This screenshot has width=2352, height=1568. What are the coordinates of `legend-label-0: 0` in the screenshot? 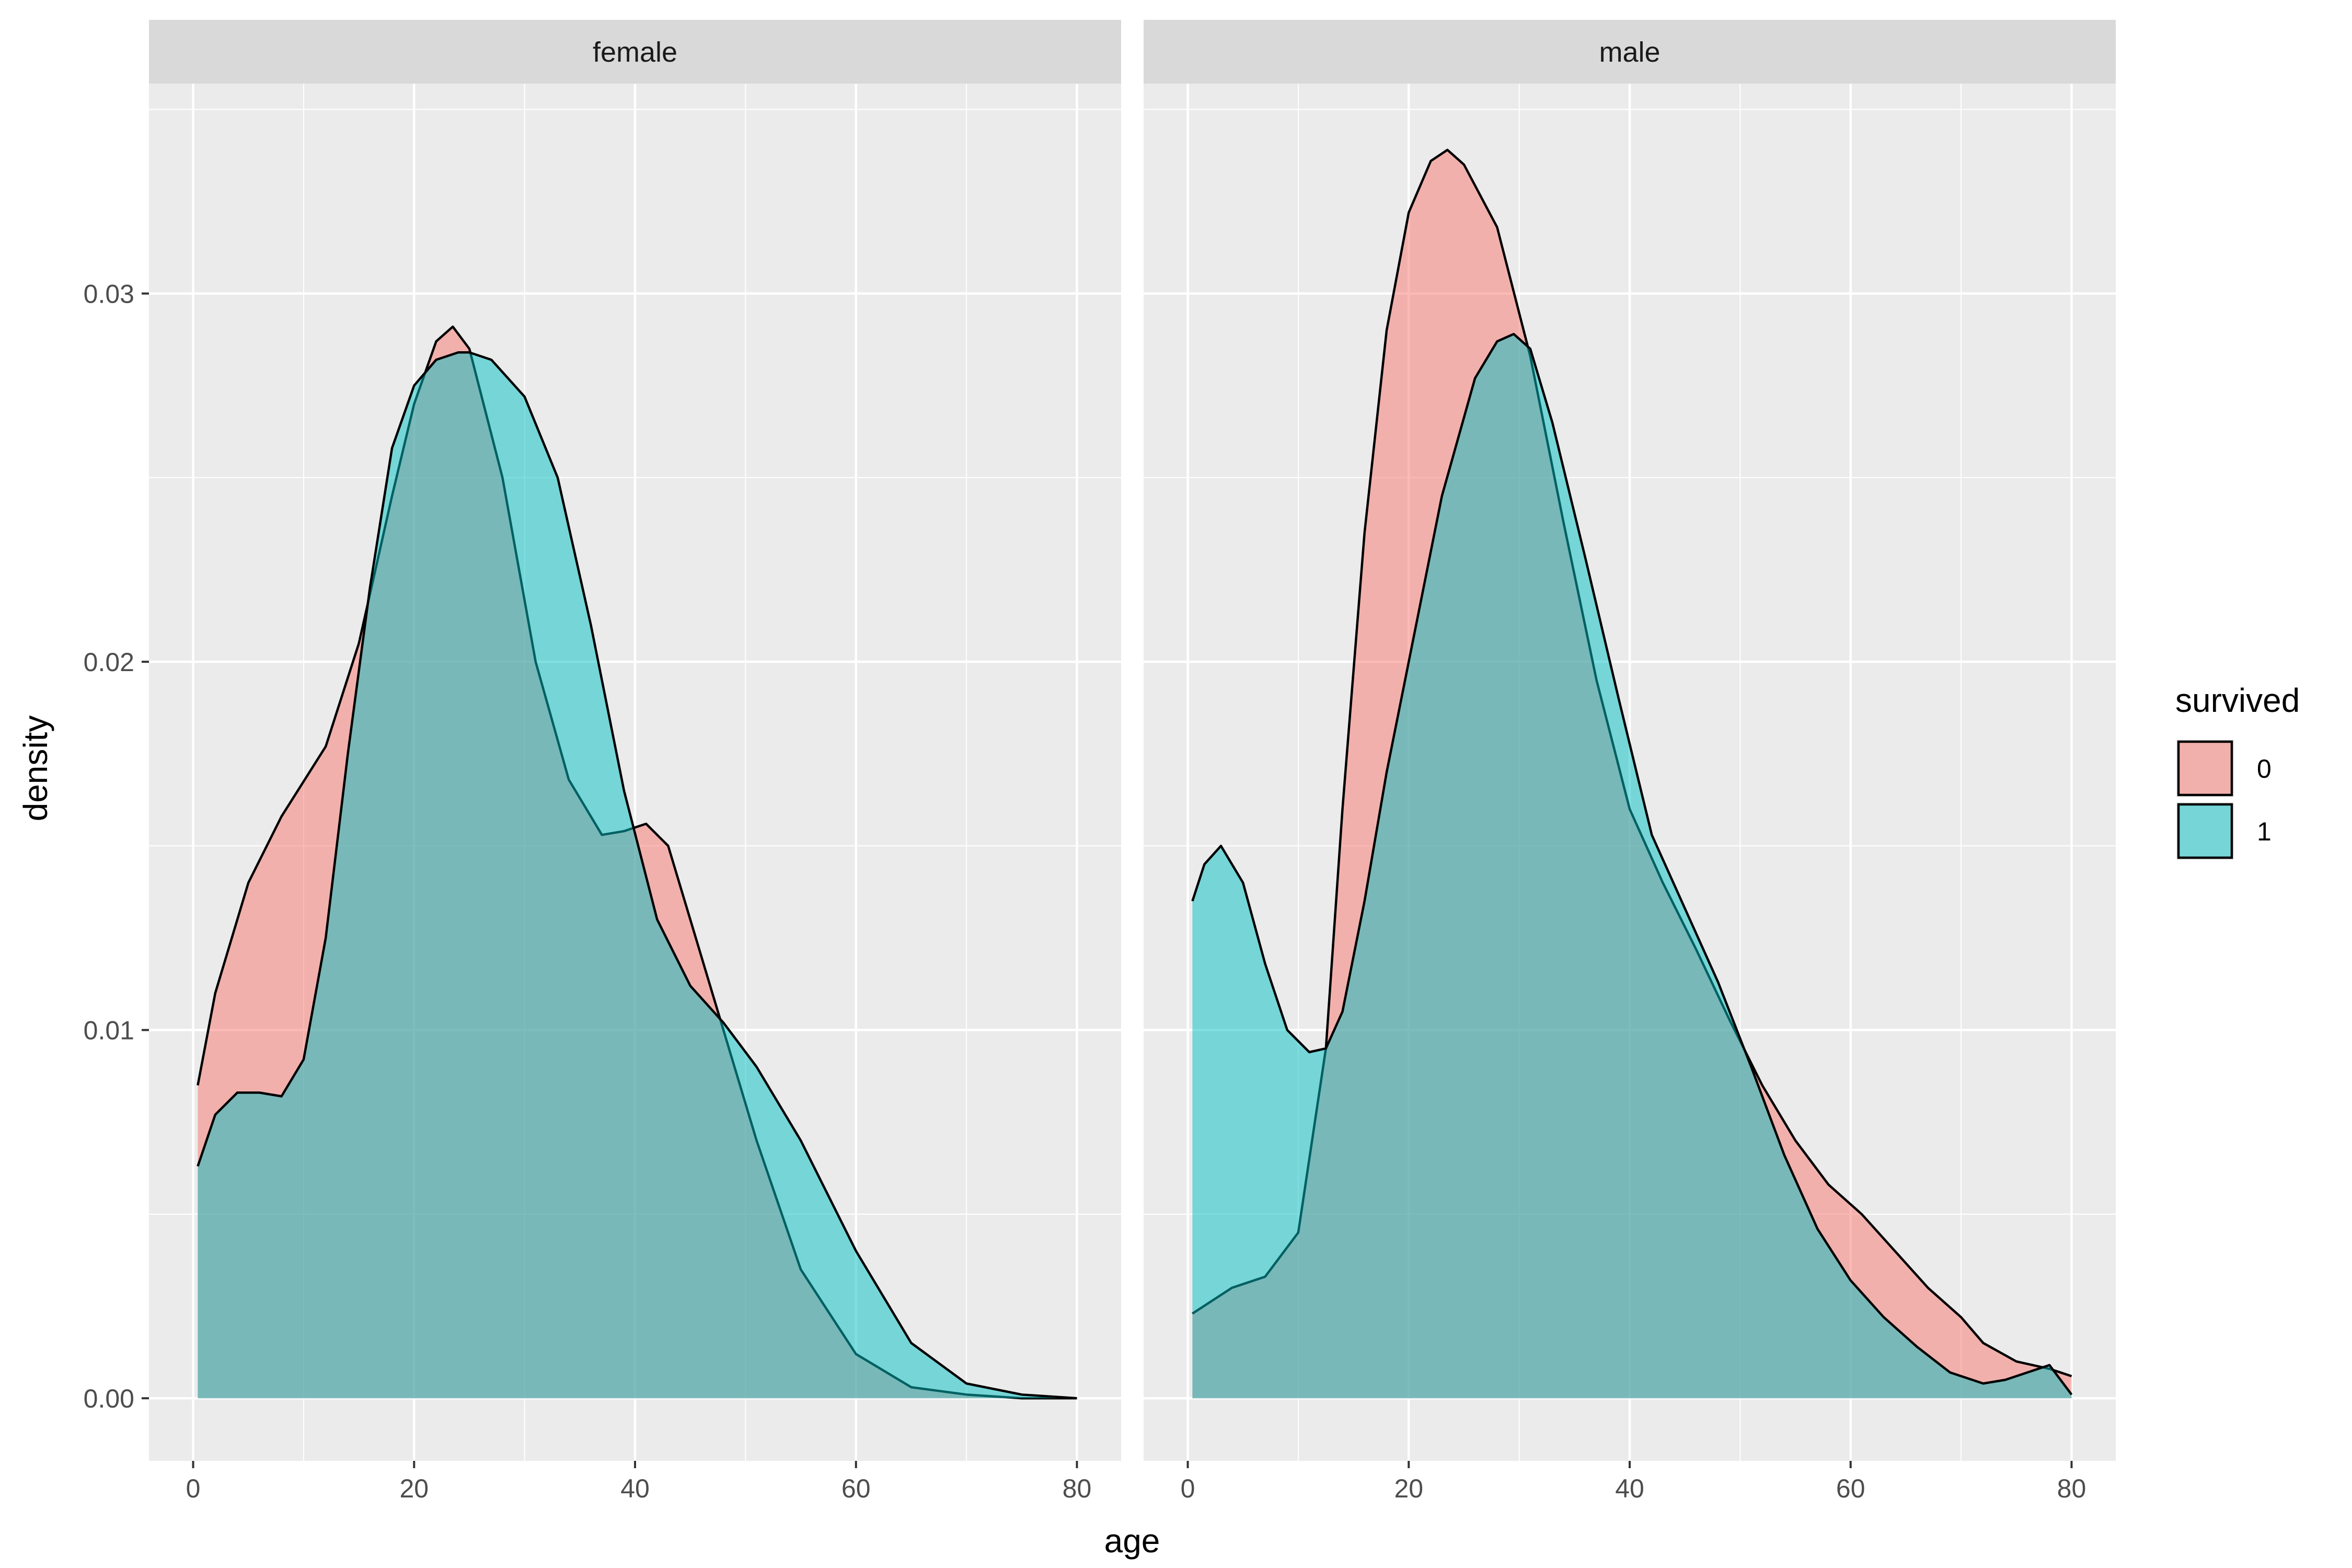 It's located at (2264, 768).